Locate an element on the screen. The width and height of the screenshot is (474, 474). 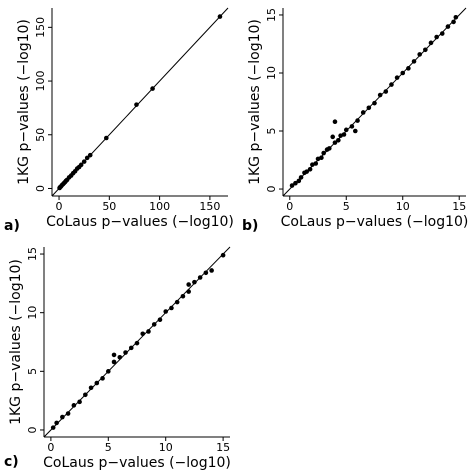
panel-label: a) is located at coordinates (12, 226).